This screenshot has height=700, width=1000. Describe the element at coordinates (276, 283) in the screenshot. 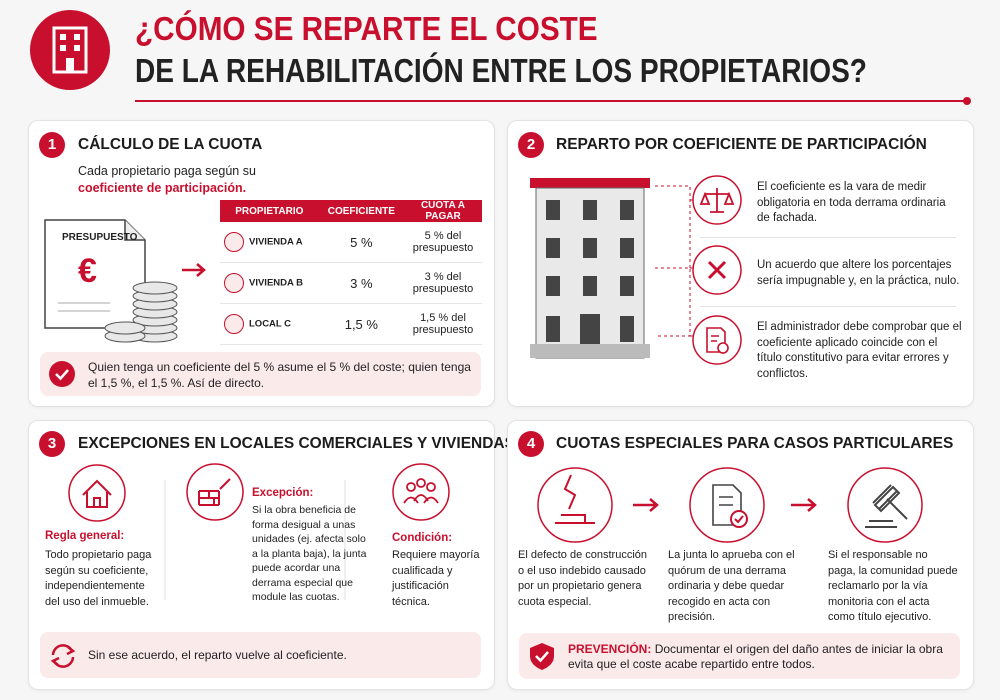

I see `owner: VIVIENDA B` at that location.